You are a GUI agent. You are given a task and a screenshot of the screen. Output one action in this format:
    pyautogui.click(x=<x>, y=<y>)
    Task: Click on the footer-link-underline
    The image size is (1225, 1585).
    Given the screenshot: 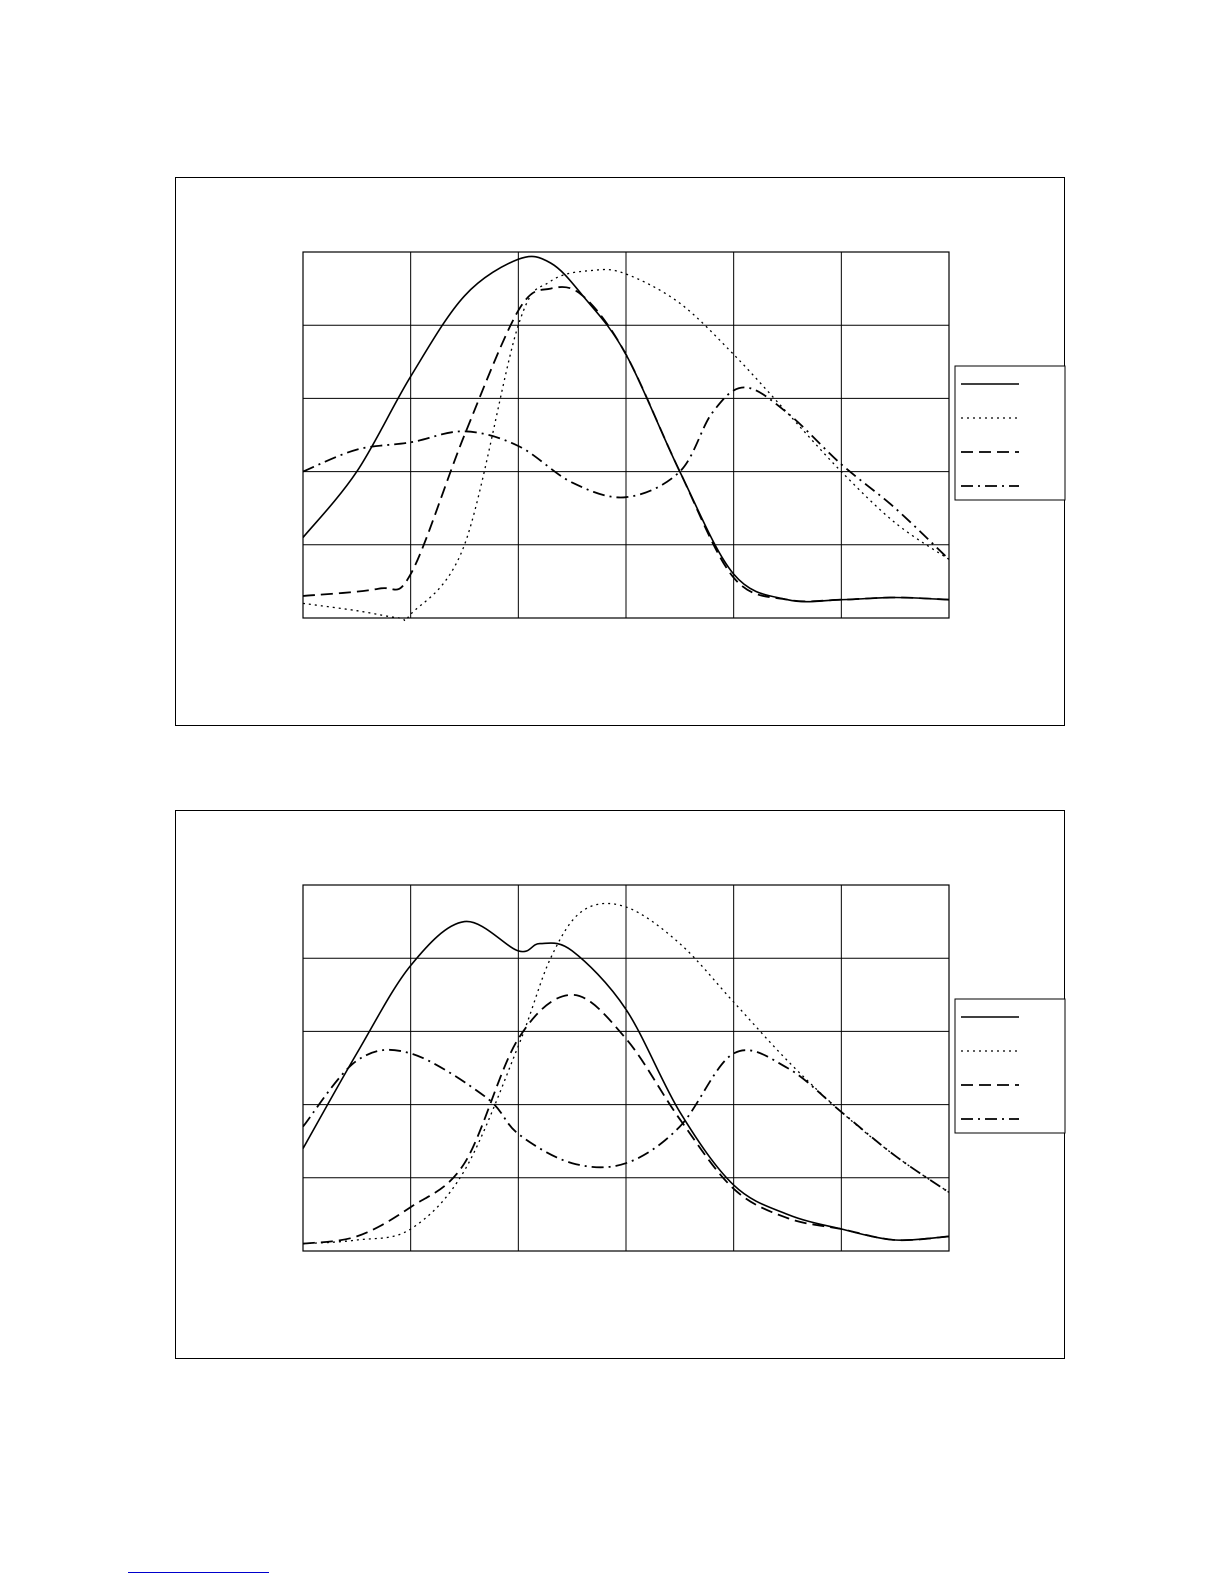 What is the action you would take?
    pyautogui.click(x=198, y=1572)
    